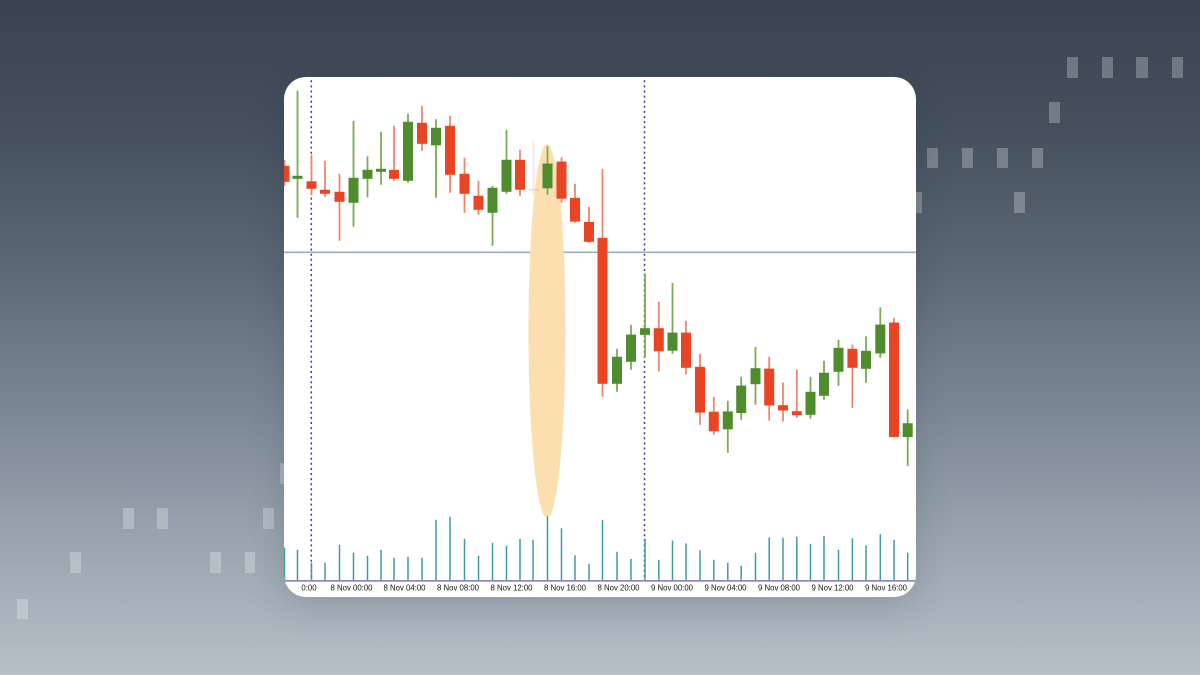  I want to click on svg-text: 8 Nov 04:00, so click(404, 588).